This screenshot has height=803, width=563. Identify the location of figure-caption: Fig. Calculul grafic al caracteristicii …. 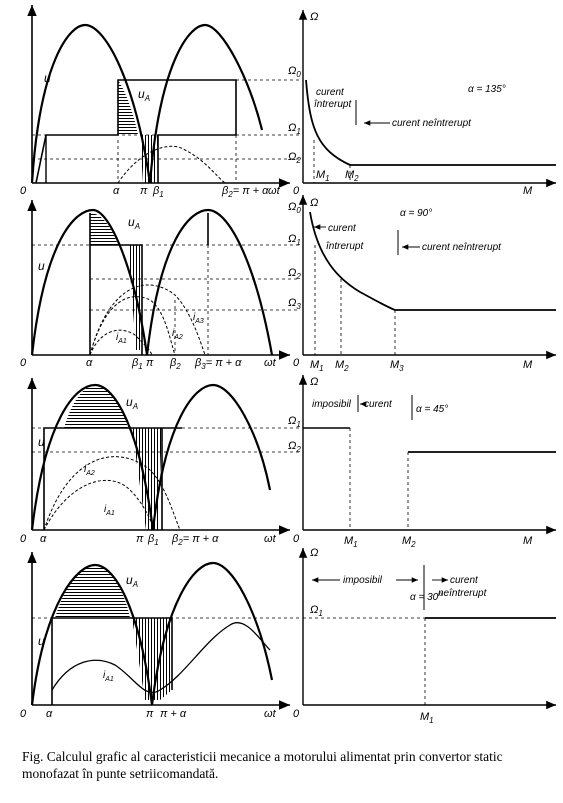
(287, 765).